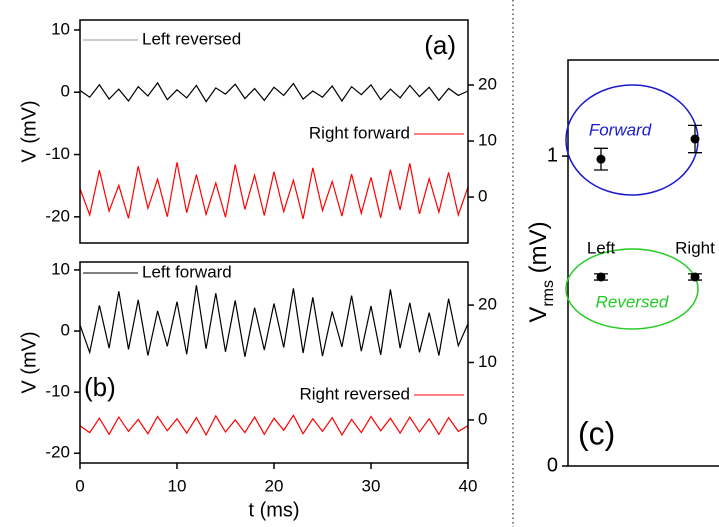 The width and height of the screenshot is (719, 527). Describe the element at coordinates (354, 393) in the screenshot. I see `legend-label: Right reversed` at that location.